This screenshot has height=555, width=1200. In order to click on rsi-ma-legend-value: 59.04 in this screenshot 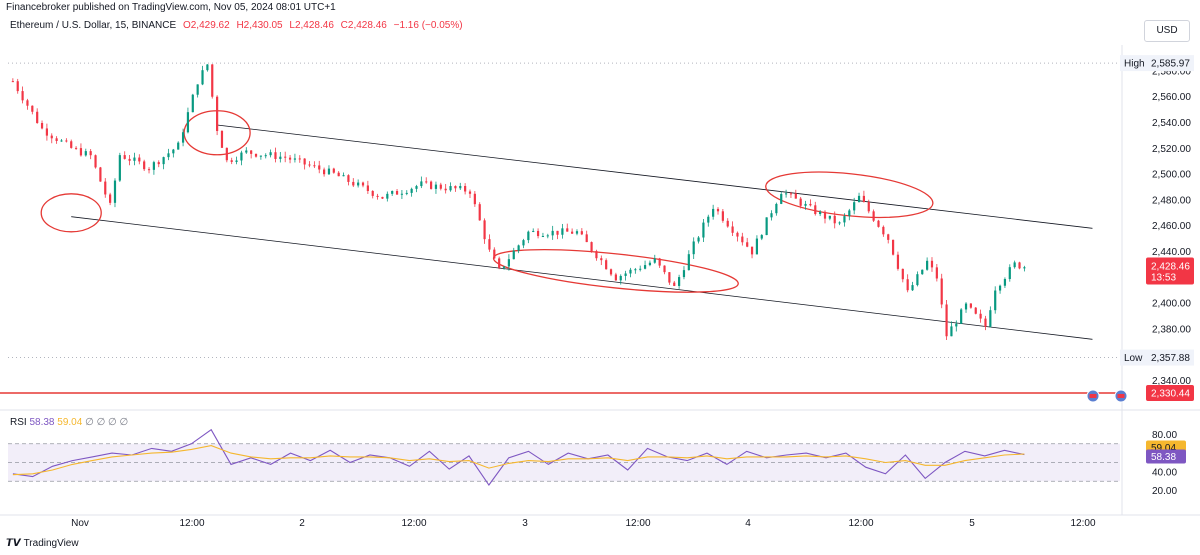, I will do `click(70, 422)`.